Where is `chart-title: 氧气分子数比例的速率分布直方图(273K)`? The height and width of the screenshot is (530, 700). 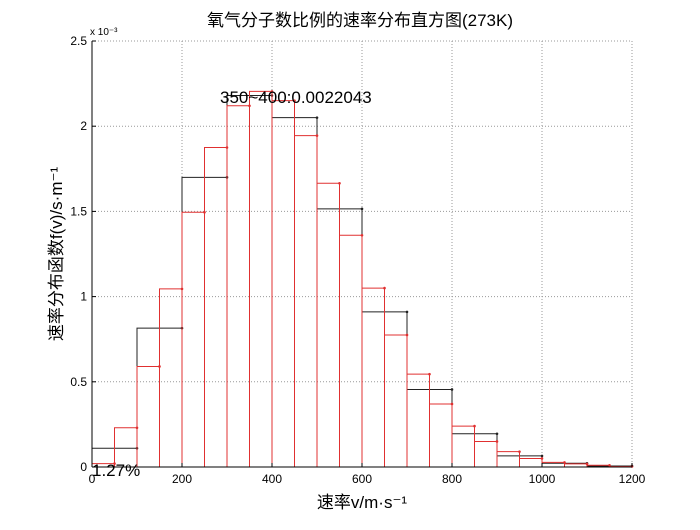
chart-title: 氧气分子数比例的速率分布直方图(273K) is located at coordinates (360, 20).